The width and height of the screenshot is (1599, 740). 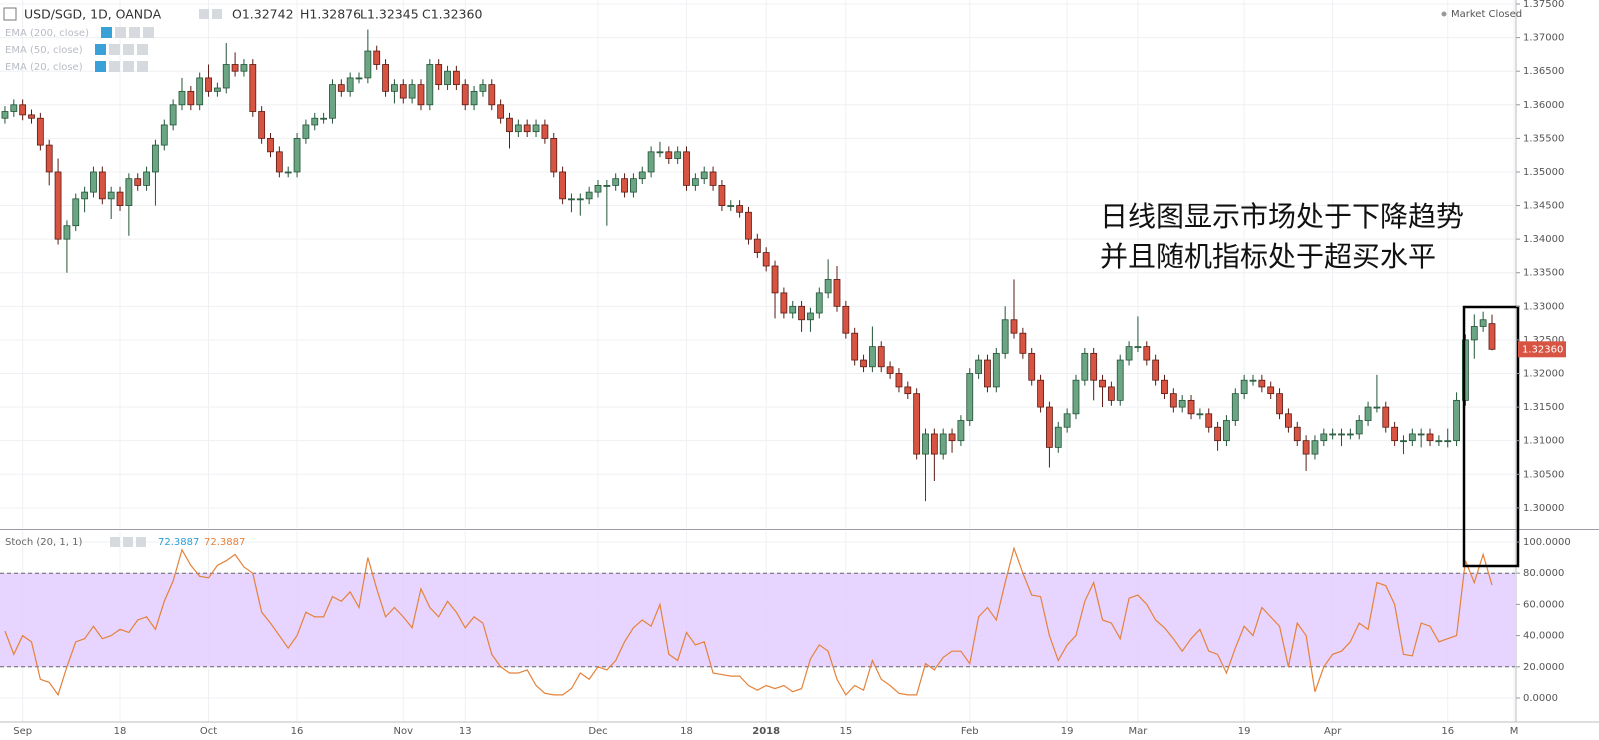 I want to click on indicator-label: EMA (50, close), so click(x=44, y=50).